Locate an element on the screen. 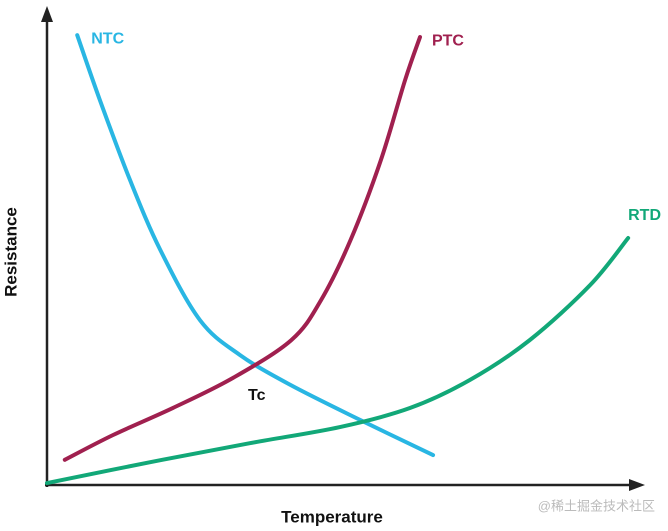 Image resolution: width=668 pixels, height=531 pixels. y-axis-title: Resistance is located at coordinates (10, 252).